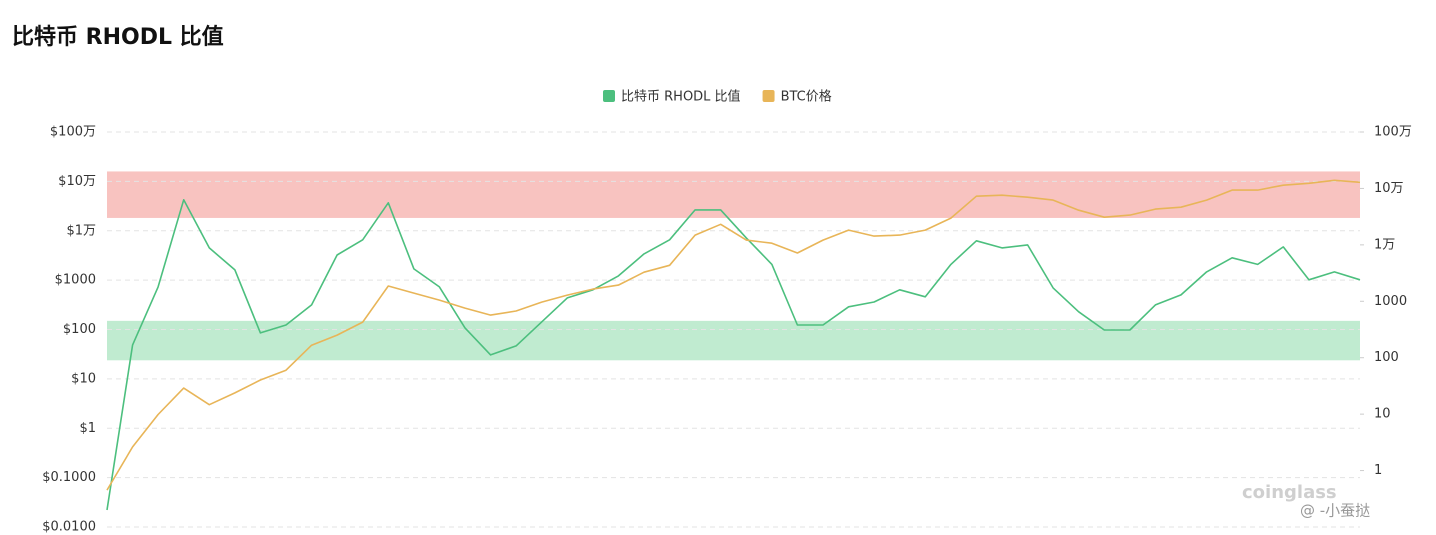 This screenshot has width=1436, height=535. I want to click on y-tick-label: $10万, so click(77, 181).